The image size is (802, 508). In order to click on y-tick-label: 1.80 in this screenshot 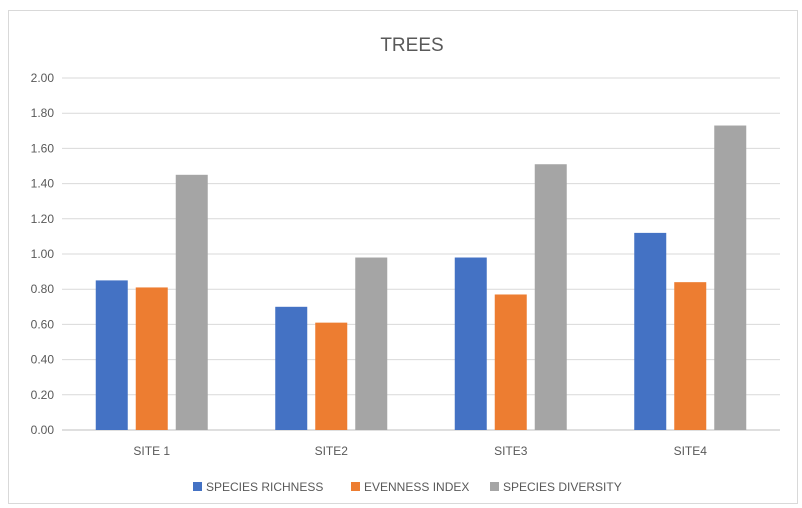, I will do `click(43, 113)`.